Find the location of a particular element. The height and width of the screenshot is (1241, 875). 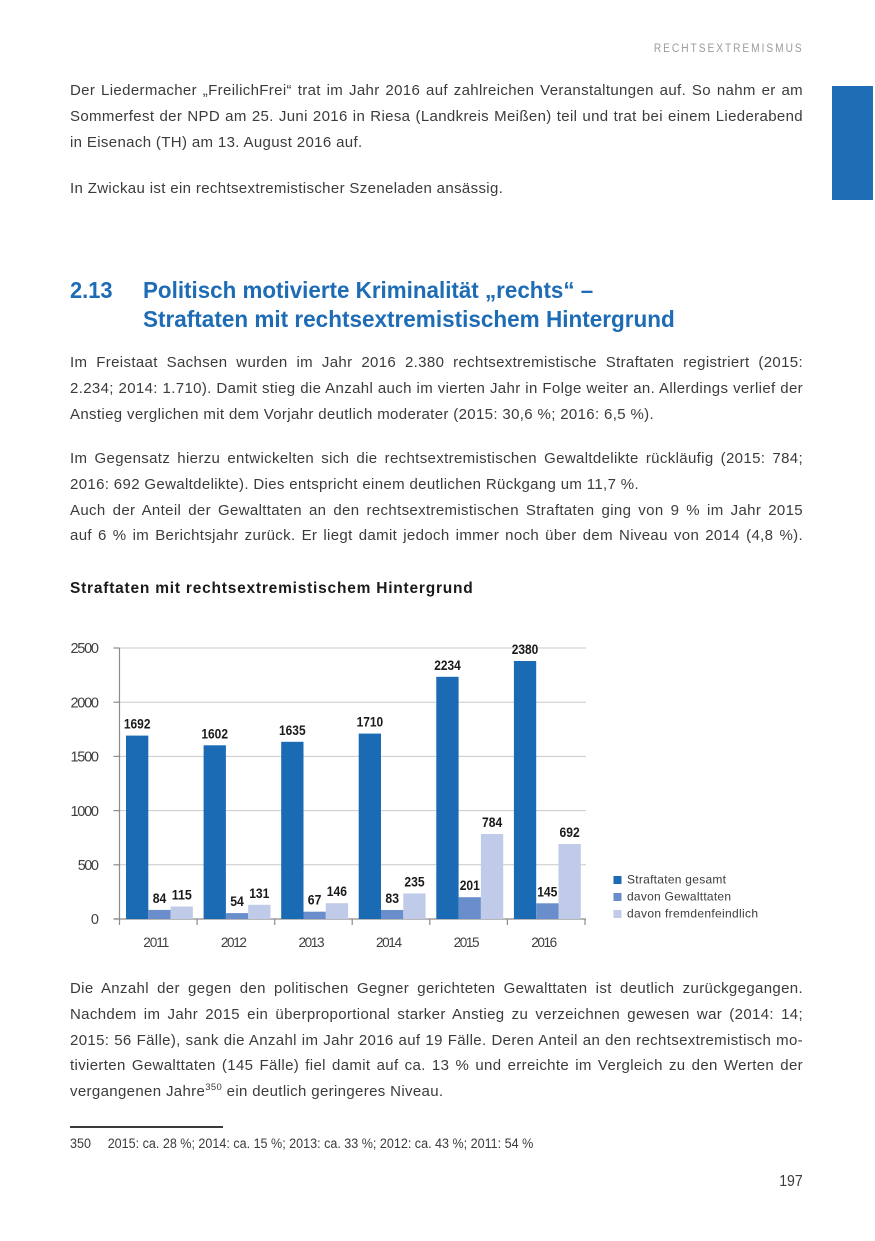

svg-text: 201 is located at coordinates (470, 885).